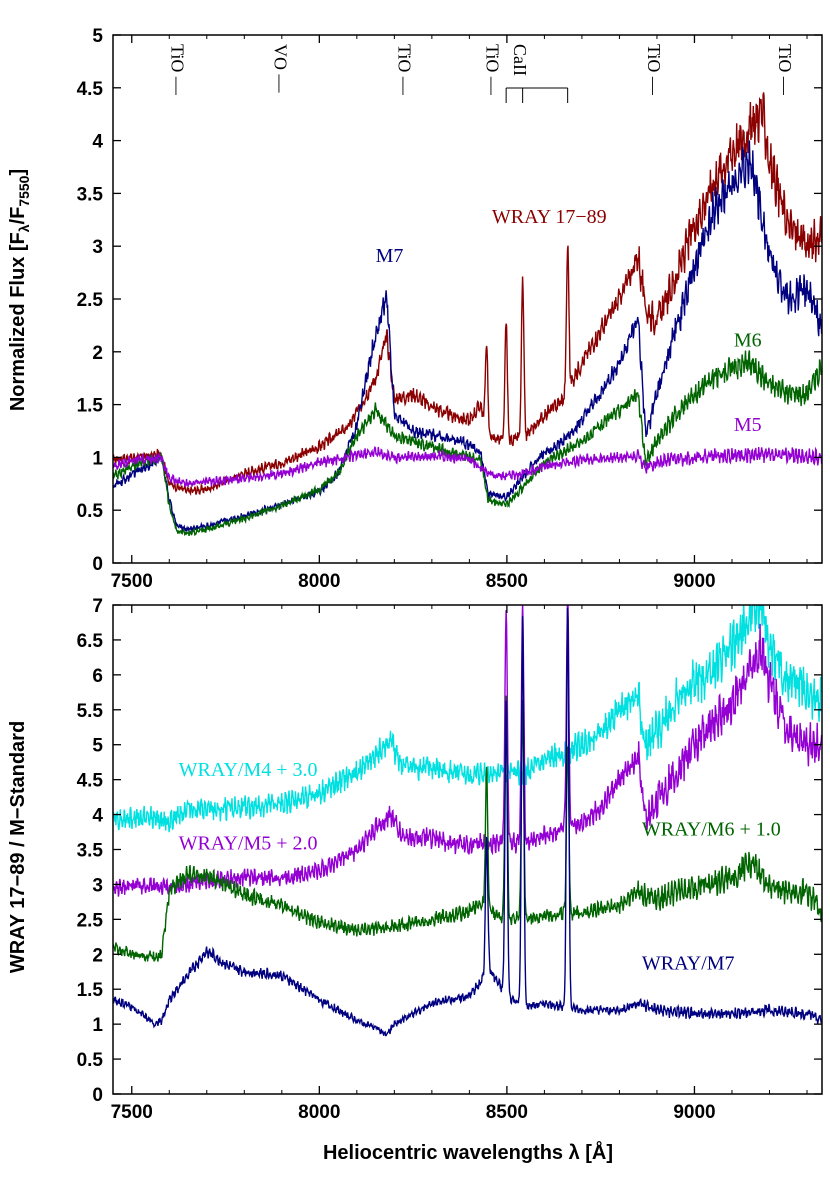 The width and height of the screenshot is (830, 1190). I want to click on series-m5, so click(467, 466).